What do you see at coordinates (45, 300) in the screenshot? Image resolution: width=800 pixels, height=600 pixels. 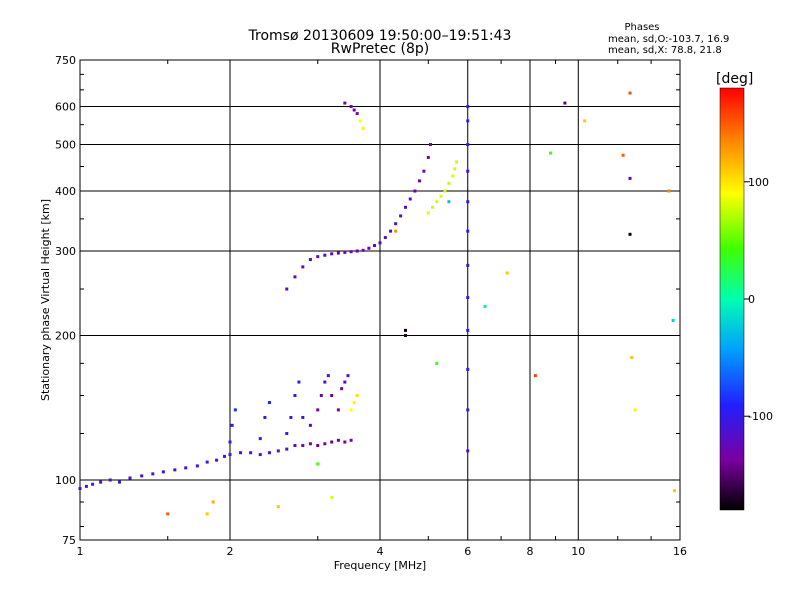 I see `y-axis-label: Stationary phase Virtual Height [km]` at bounding box center [45, 300].